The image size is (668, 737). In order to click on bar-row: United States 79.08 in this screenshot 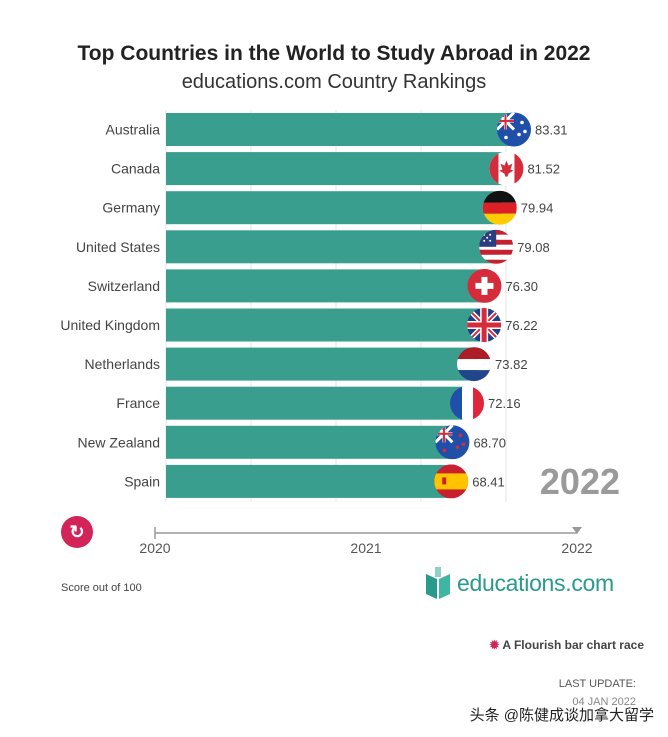, I will do `click(313, 246)`.